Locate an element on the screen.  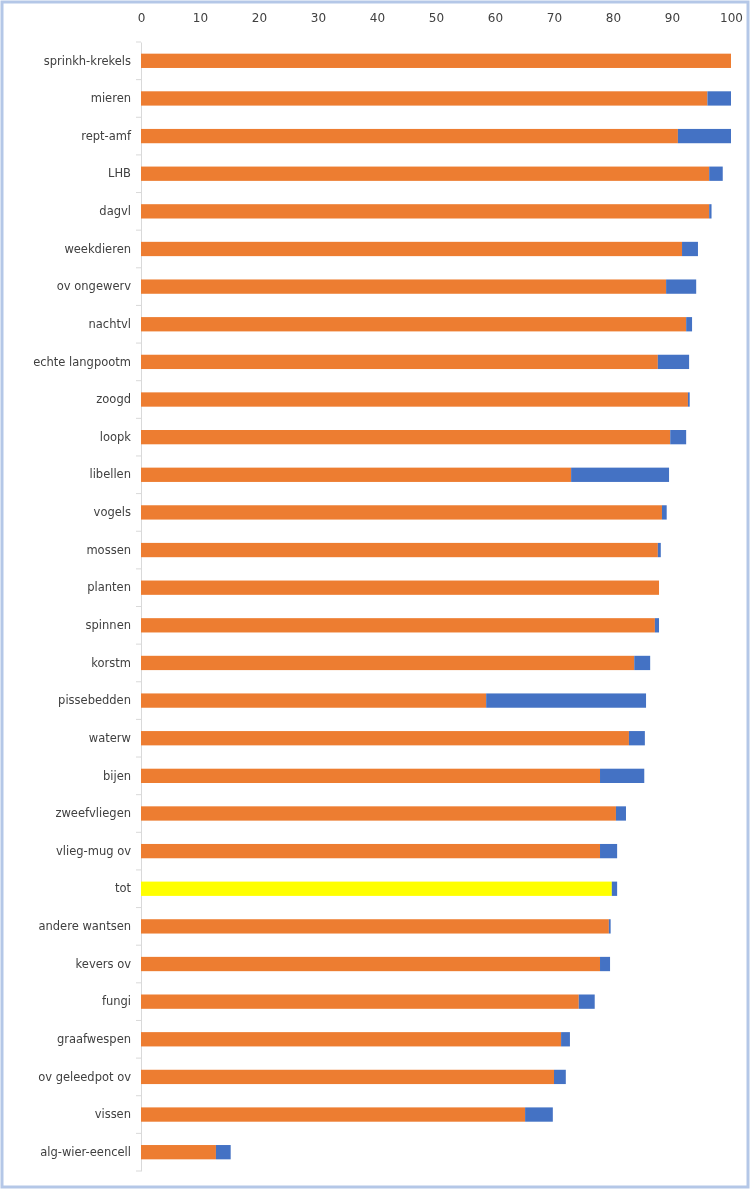
y-tick-label: weekdieren is located at coordinates (97, 248).